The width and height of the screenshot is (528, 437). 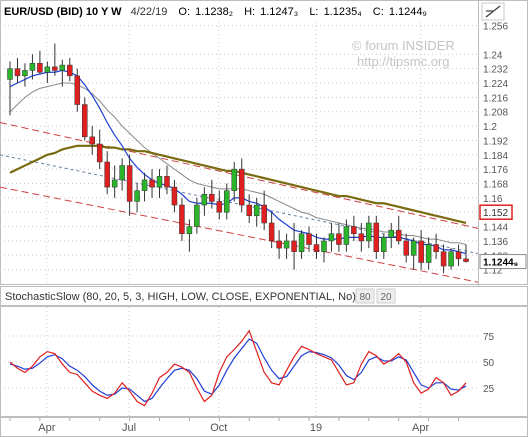 I want to click on stochastic-tick-label: 25, so click(x=489, y=389).